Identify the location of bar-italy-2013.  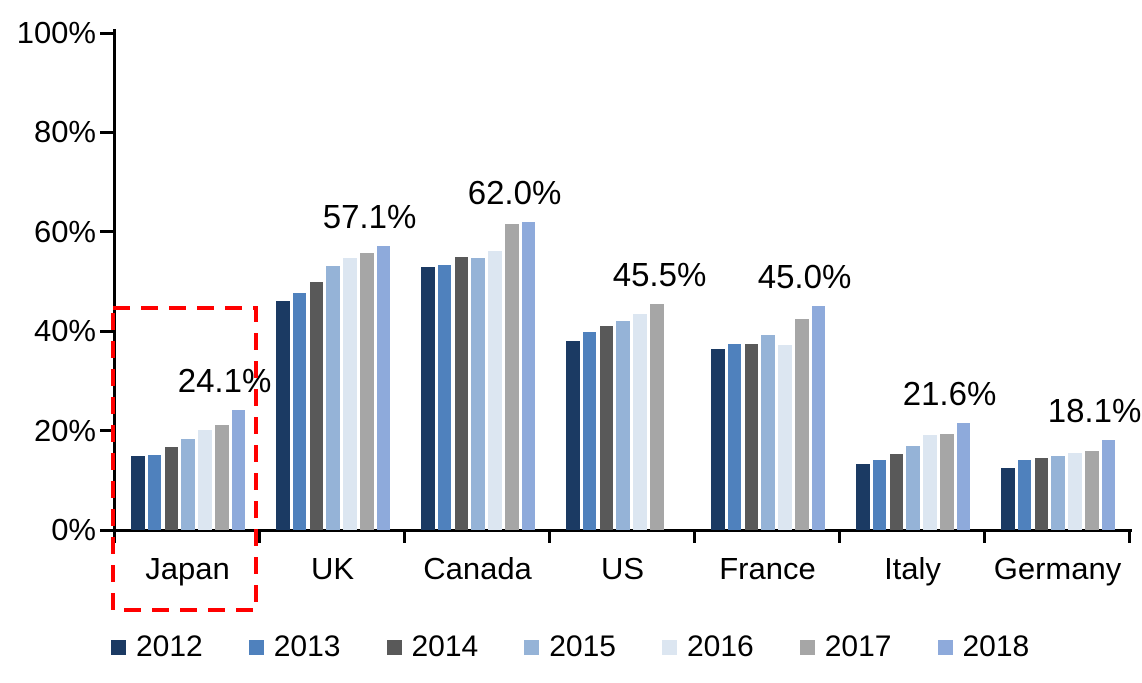
(879, 494).